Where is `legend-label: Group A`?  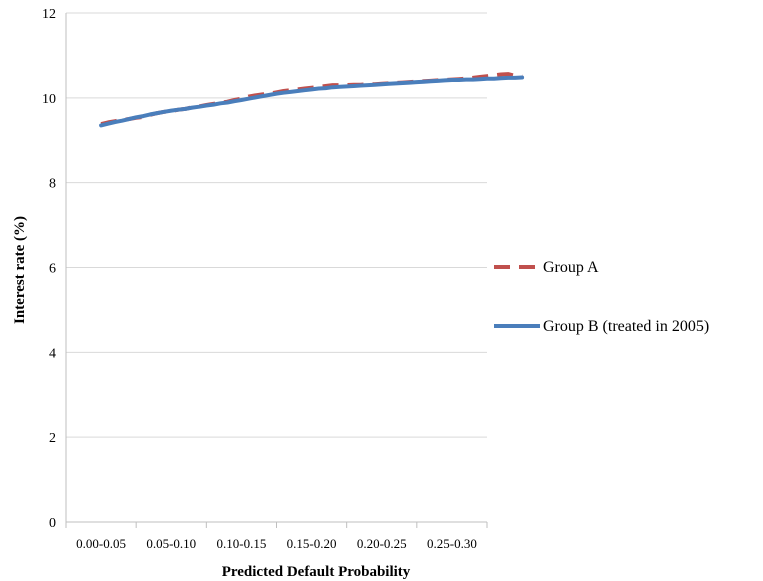
legend-label: Group A is located at coordinates (571, 267).